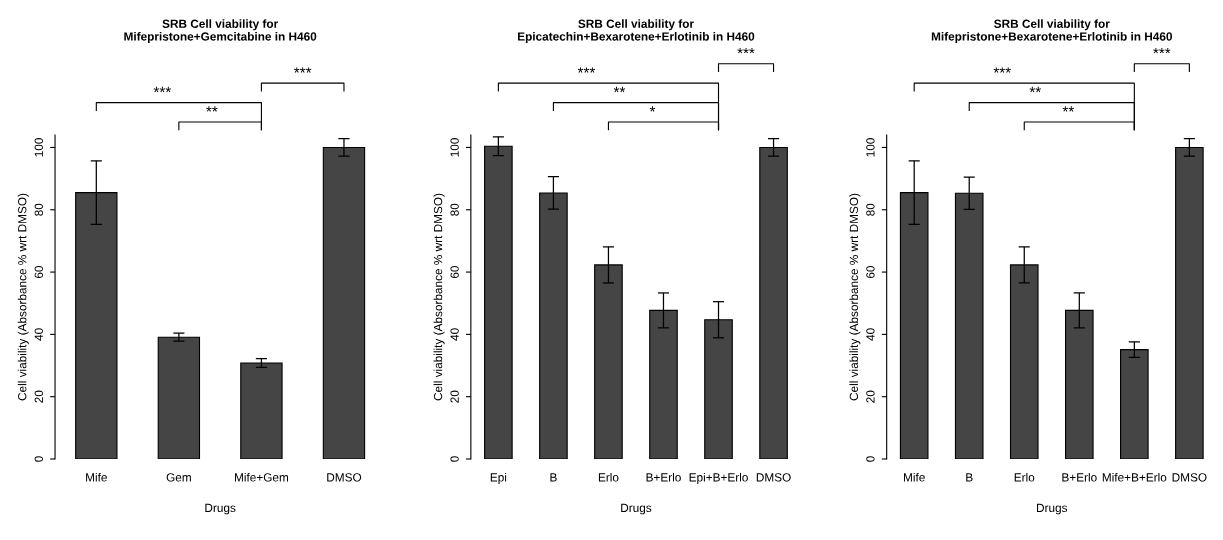 The width and height of the screenshot is (1223, 540). I want to click on chart-title: SRB Cell viability for Mifepristone+Bexarotene+Erlotinib in H460, so click(1052, 31).